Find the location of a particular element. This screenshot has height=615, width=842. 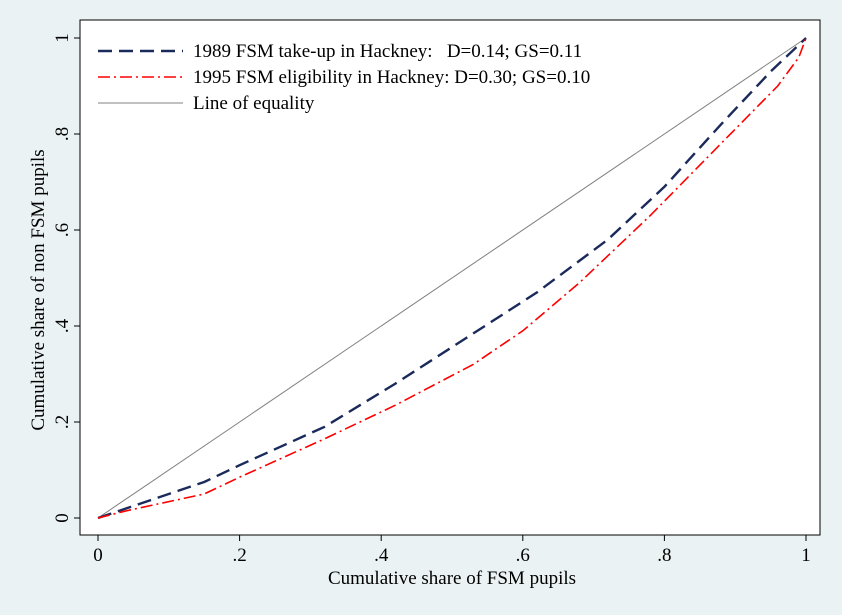

x-tick-label: 1 is located at coordinates (806, 555).